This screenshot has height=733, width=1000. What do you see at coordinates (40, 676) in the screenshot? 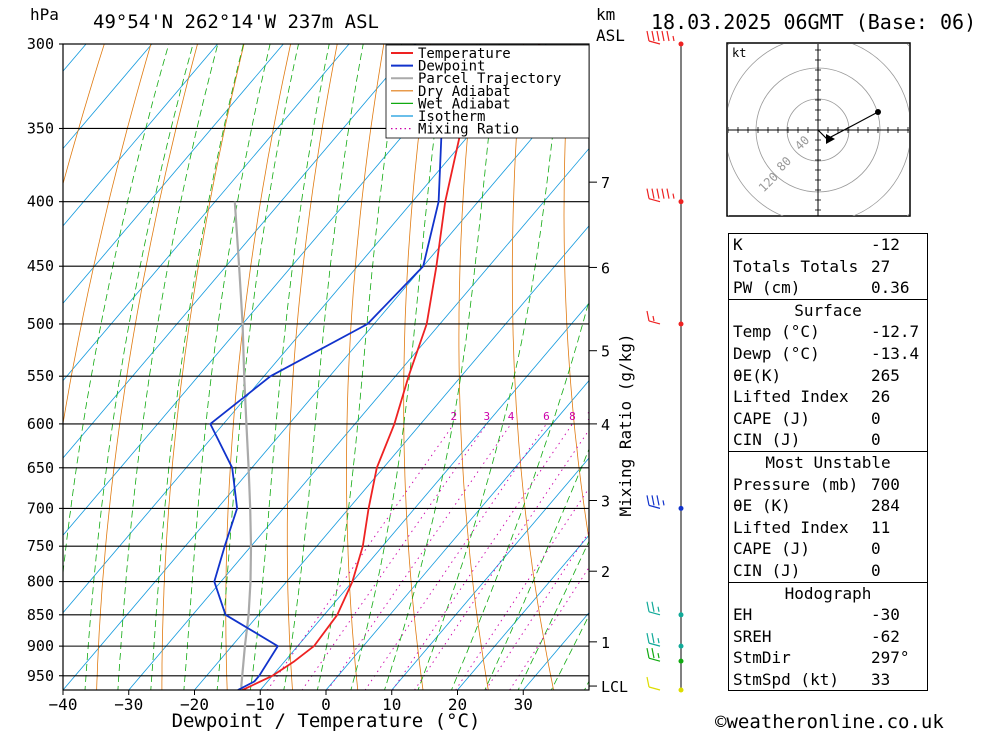
I see `pressure-tick-label: 950` at bounding box center [40, 676].